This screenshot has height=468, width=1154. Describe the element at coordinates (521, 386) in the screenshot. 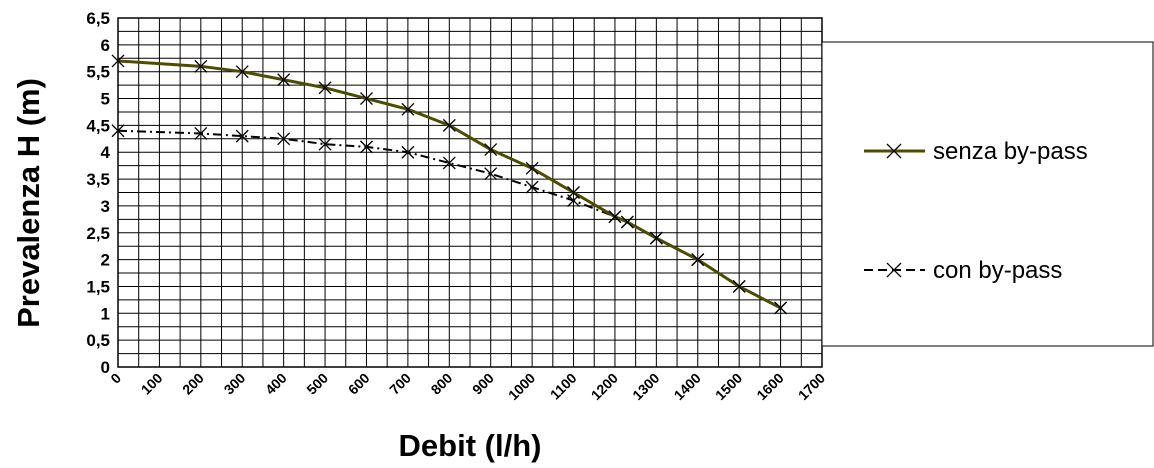

I see `x-tick-label: 1000` at that location.